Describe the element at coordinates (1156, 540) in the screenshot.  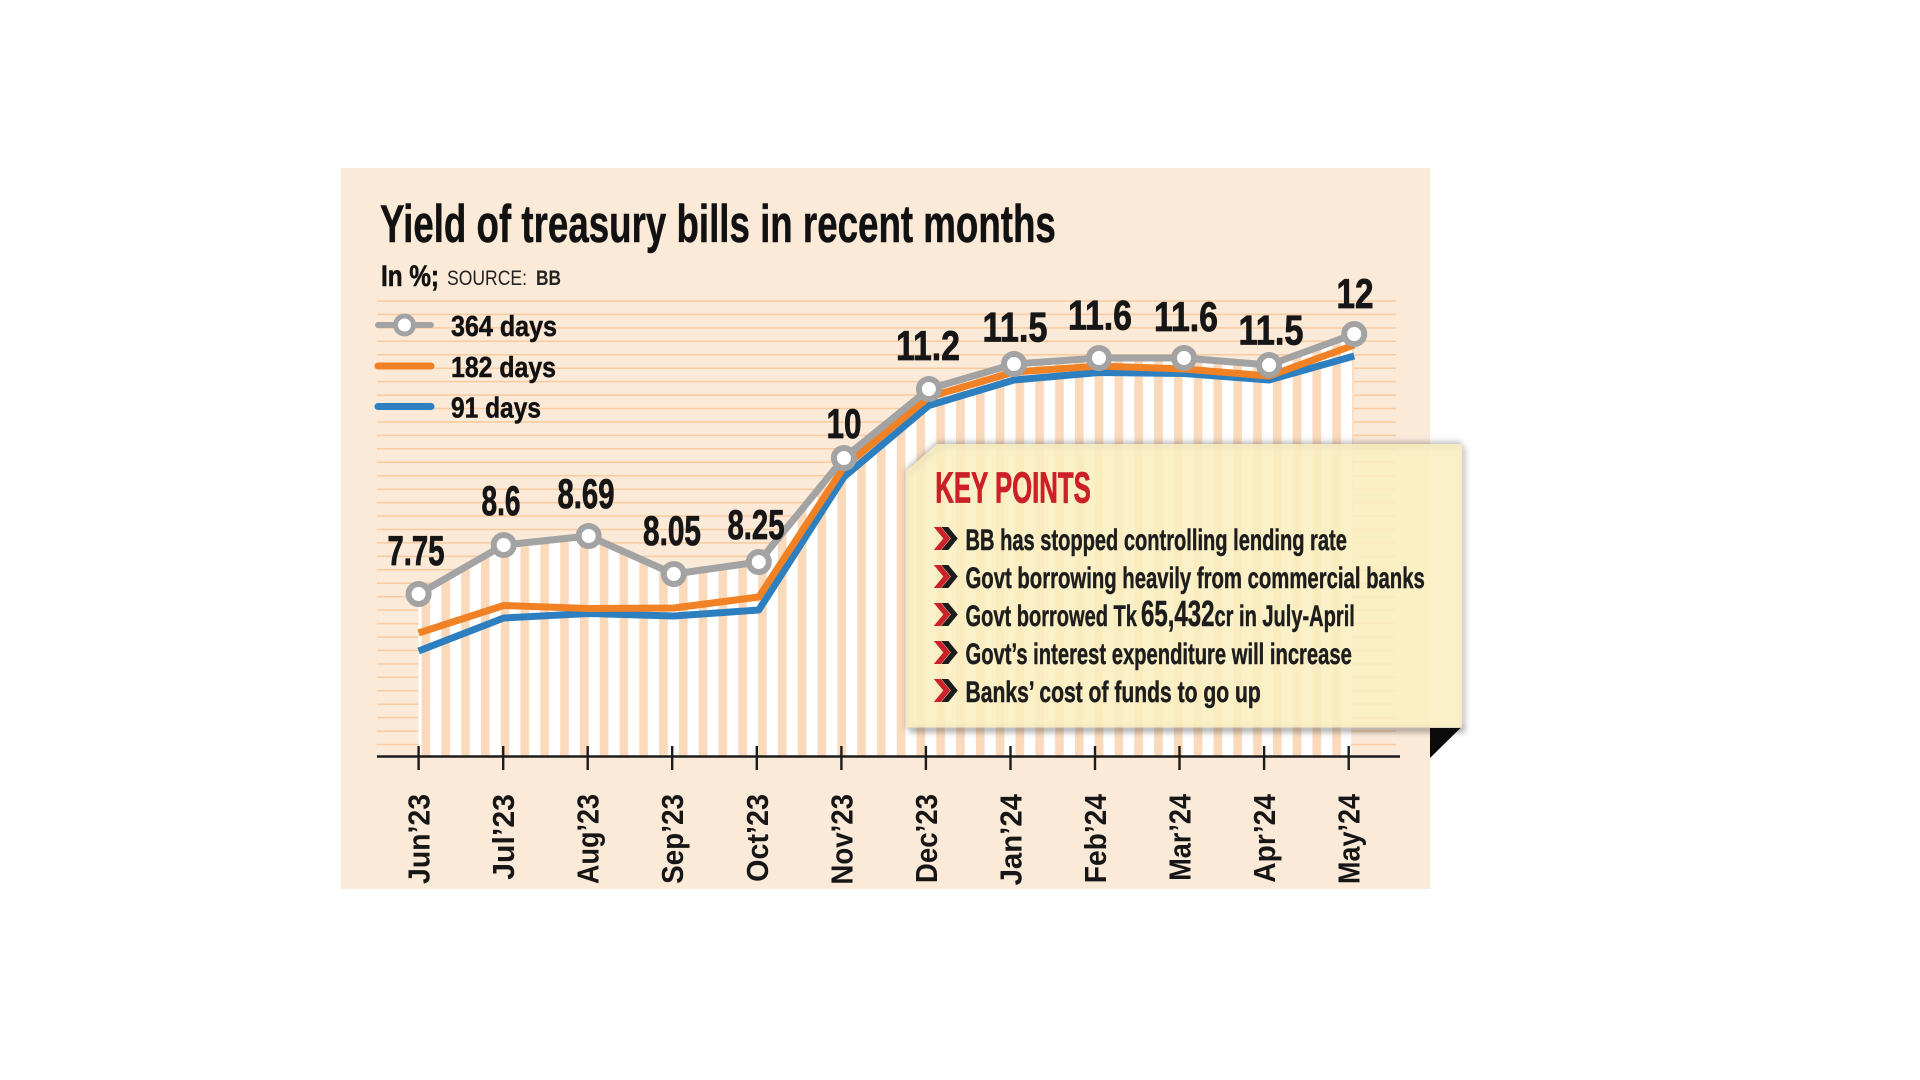
I see `svg-text:BB has stopped controlling len: BB has stopped controlling lending rate` at that location.